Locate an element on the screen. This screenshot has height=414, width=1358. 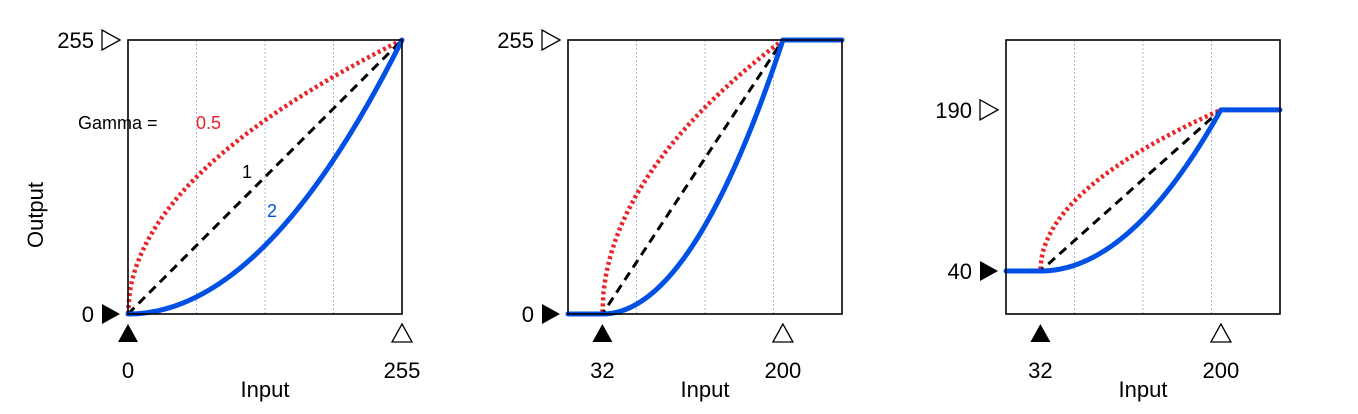
y-tick-label: 40 is located at coordinates (960, 271).